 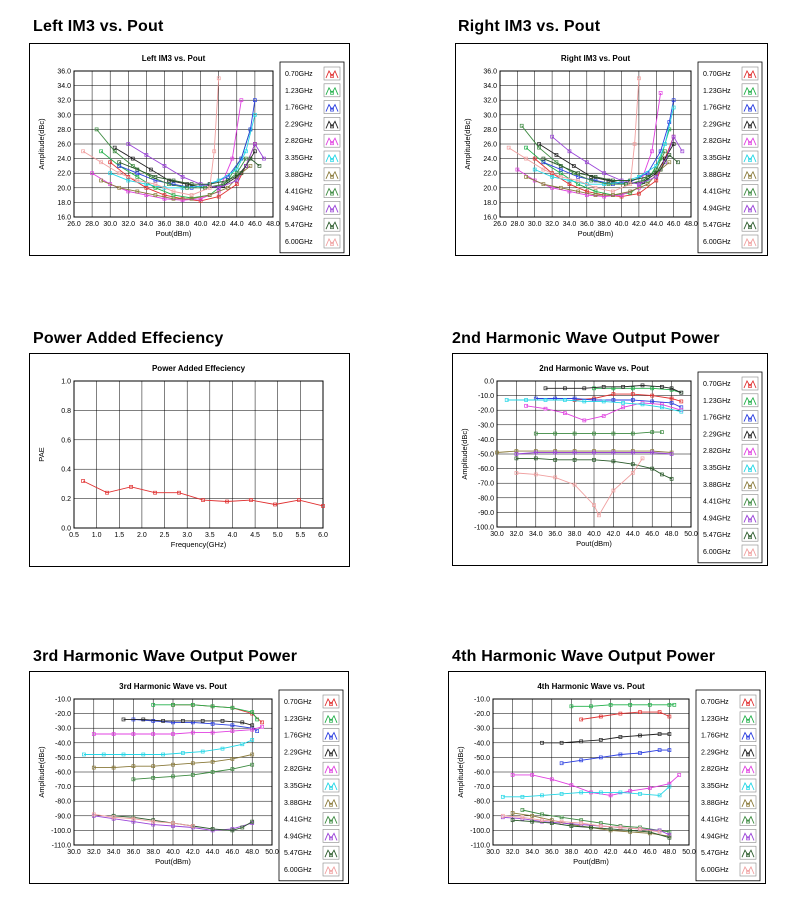 I want to click on y-tick-label: 28.0, so click(x=64, y=130).